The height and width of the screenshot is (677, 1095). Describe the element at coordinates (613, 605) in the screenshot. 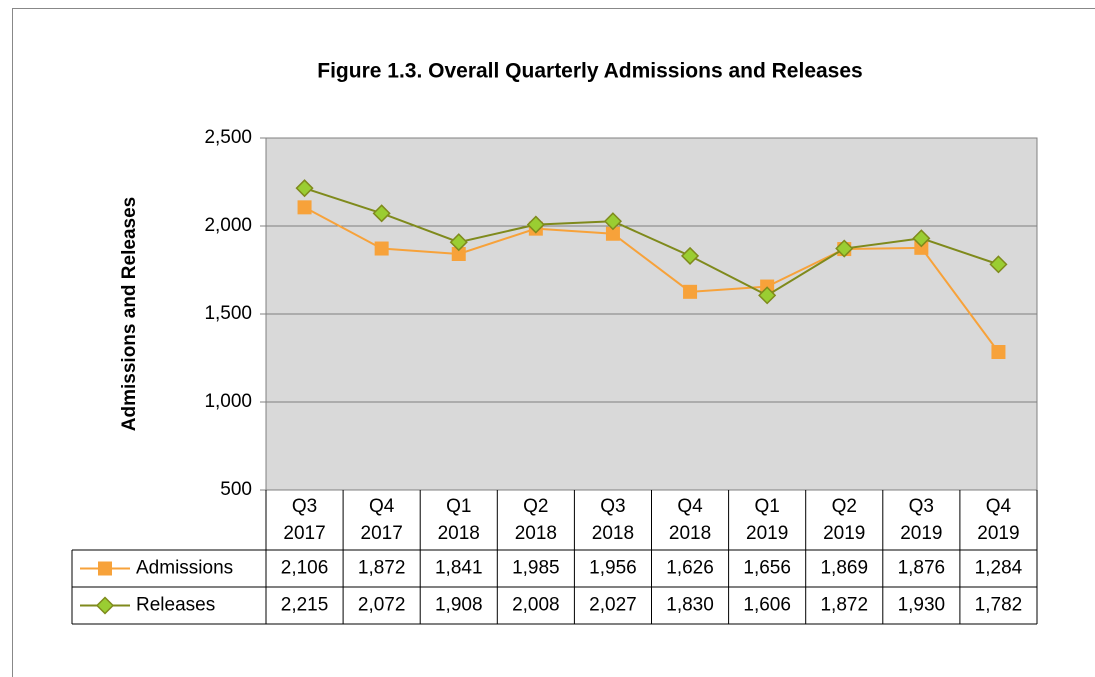

I see `table-value: 2,027` at that location.